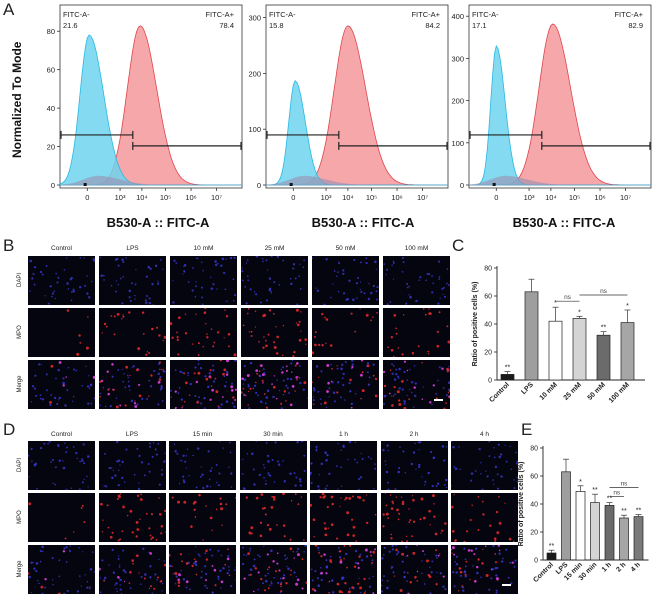  What do you see at coordinates (457, 58) in the screenshot?
I see `y-tick-label: 300` at bounding box center [457, 58].